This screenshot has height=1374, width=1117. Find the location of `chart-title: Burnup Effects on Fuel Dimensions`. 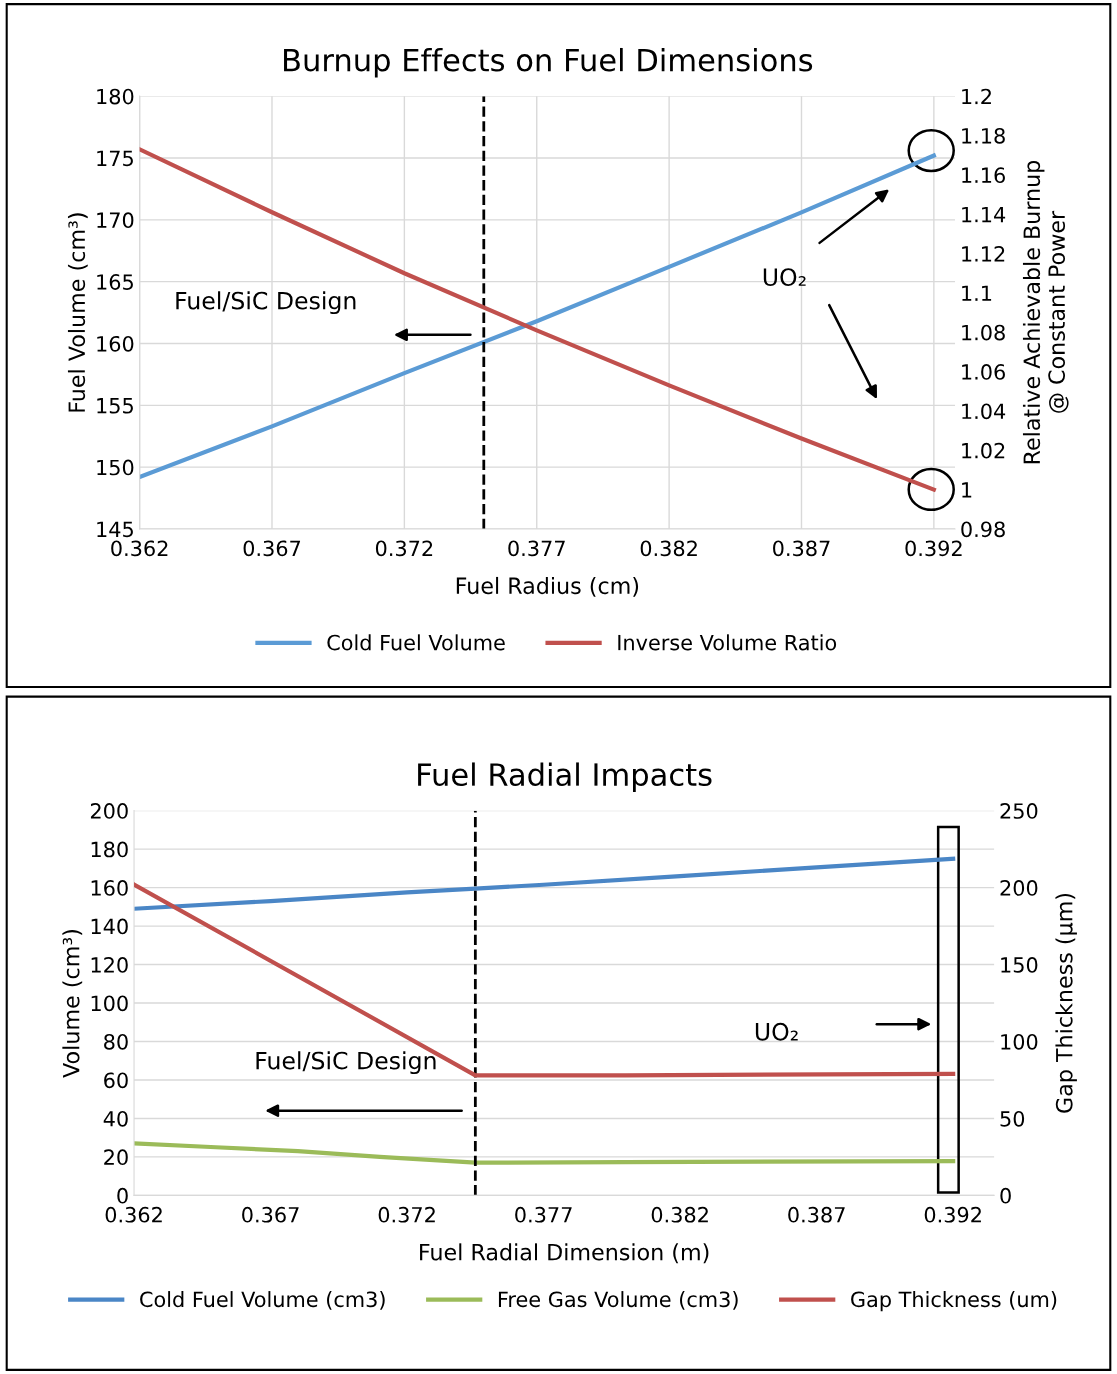

chart-title: Burnup Effects on Fuel Dimensions is located at coordinates (548, 62).